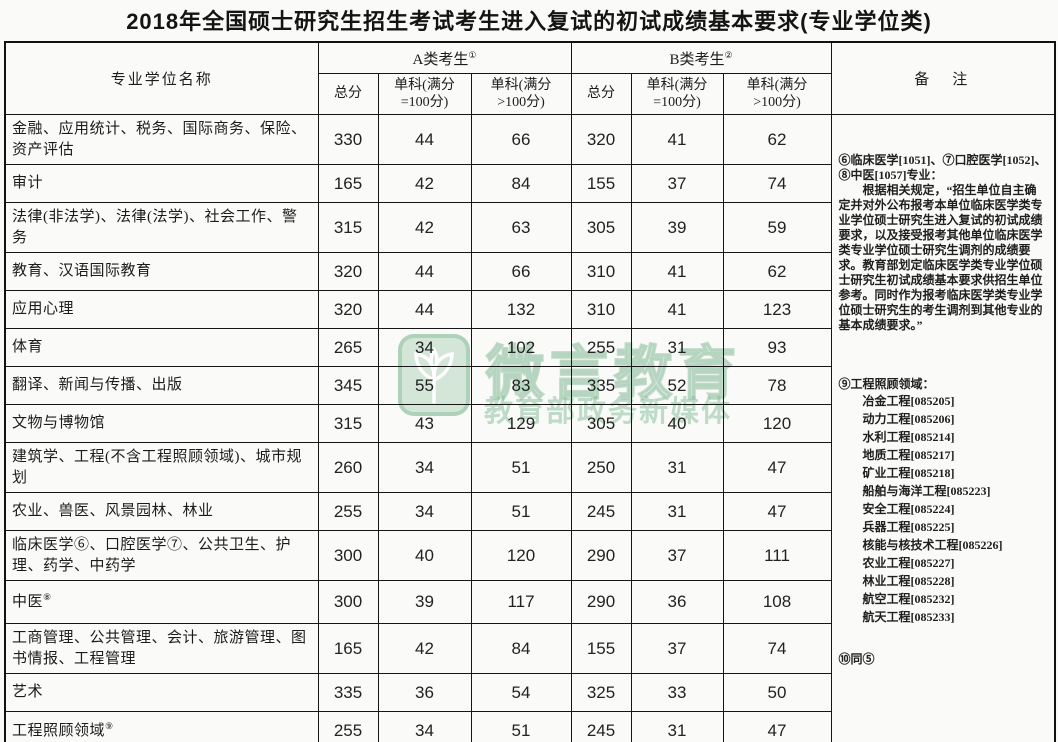 The width and height of the screenshot is (1058, 742). Describe the element at coordinates (908, 437) in the screenshot. I see `engineering-field: 水利工程[085214]` at that location.